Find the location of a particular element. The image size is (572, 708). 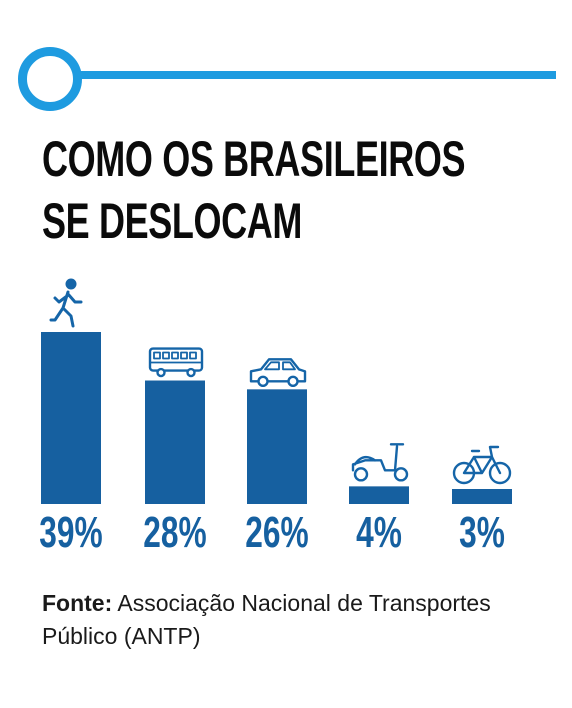

bicycle-icon is located at coordinates (482, 465).